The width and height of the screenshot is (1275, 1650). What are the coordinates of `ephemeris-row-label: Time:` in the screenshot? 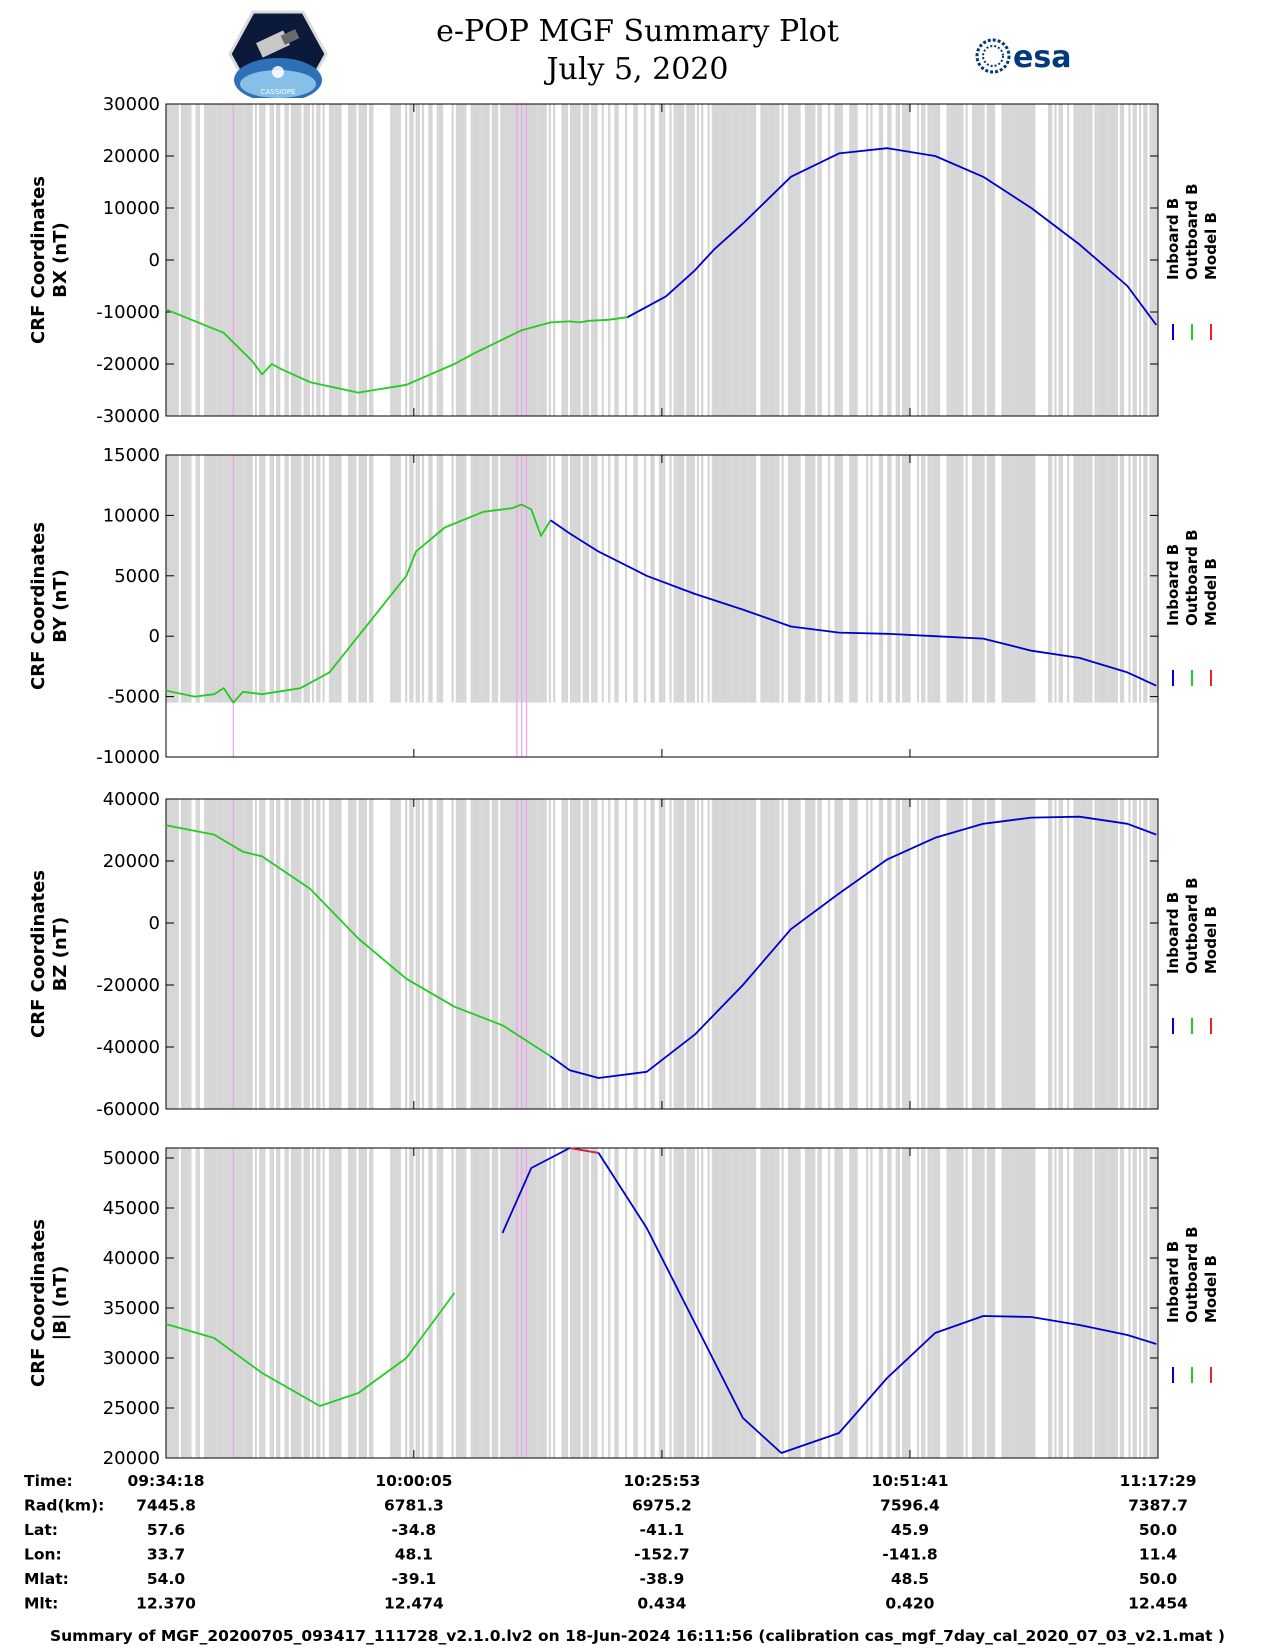 It's located at (48, 1481).